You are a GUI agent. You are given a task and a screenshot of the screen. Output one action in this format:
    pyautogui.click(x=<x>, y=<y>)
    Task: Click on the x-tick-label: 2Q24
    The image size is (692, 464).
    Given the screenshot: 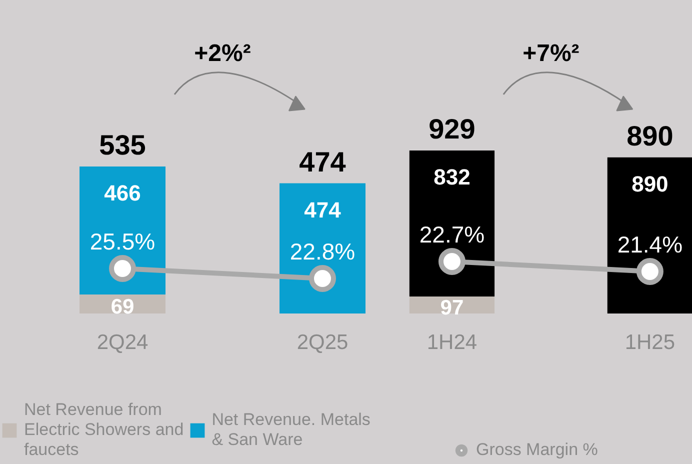 What is the action you would take?
    pyautogui.click(x=122, y=342)
    